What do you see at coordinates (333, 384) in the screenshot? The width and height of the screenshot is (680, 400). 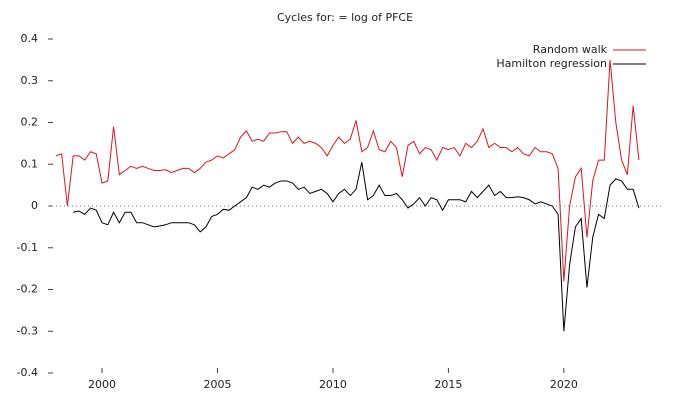 I see `x-tick-label: 2010` at bounding box center [333, 384].